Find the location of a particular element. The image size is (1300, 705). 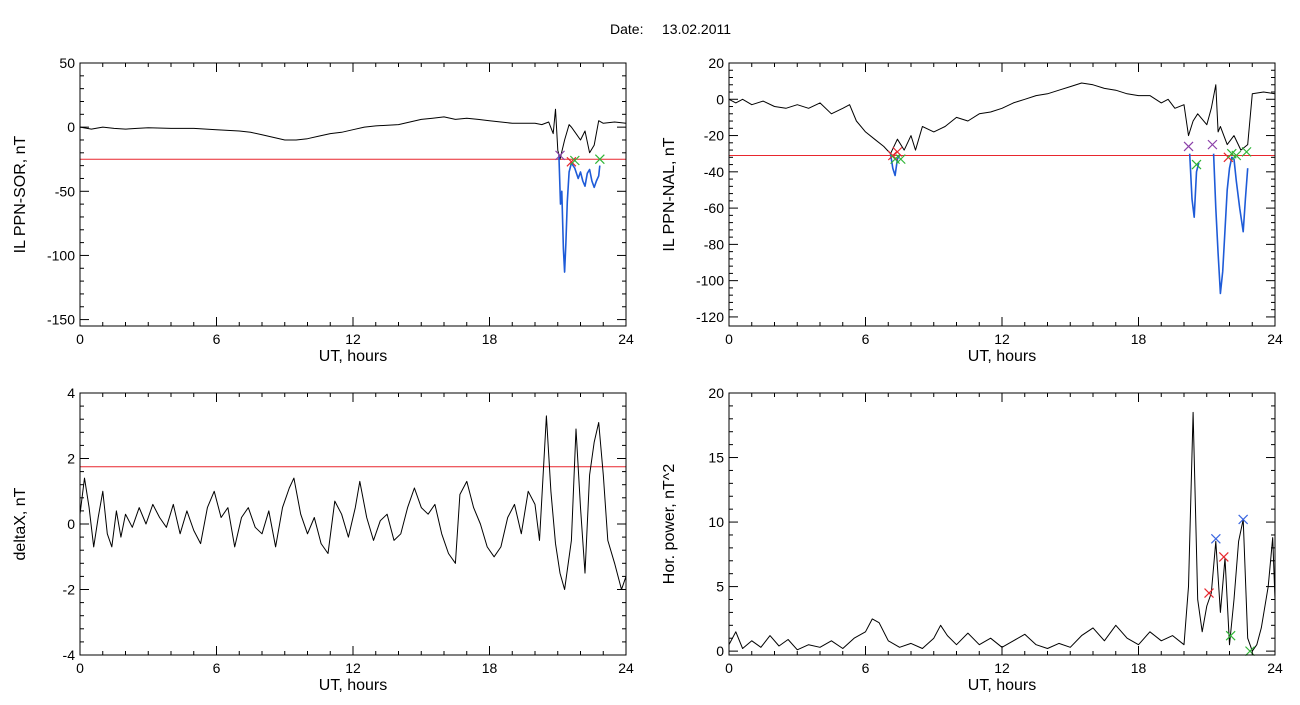

y-axis-label: Hor. power, nT^2 is located at coordinates (669, 524).